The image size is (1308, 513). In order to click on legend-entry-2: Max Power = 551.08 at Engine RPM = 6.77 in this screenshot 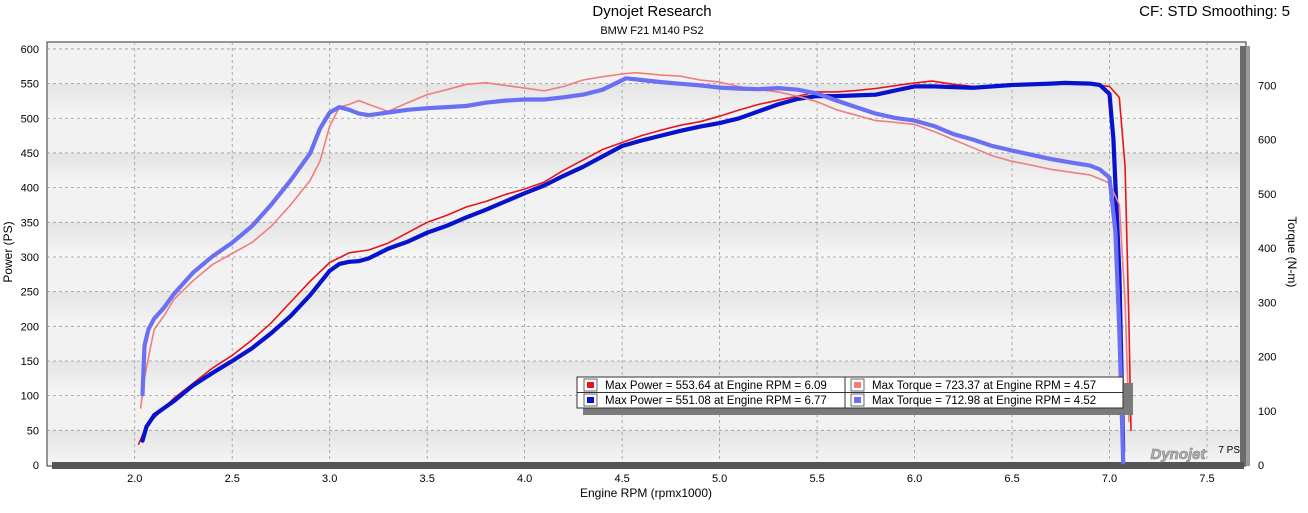, I will do `click(716, 401)`.